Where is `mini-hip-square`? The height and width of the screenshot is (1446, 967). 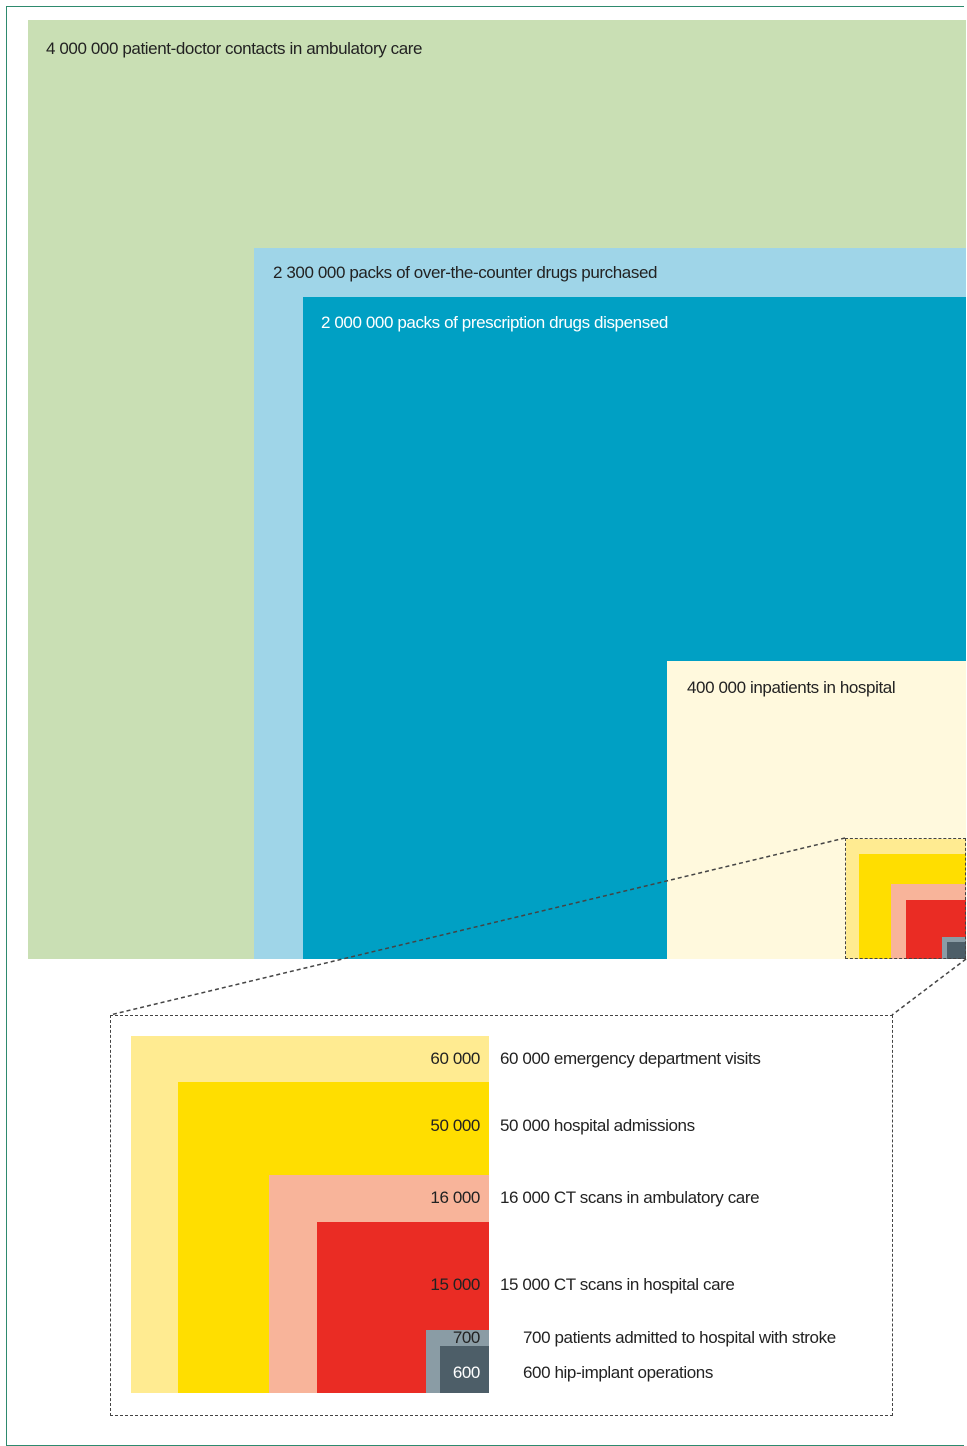
mini-hip-square is located at coordinates (956, 950).